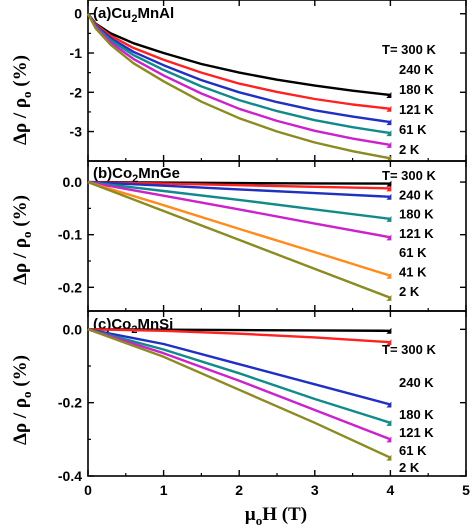 This screenshot has width=474, height=529. Describe the element at coordinates (136, 175) in the screenshot. I see `panel-b-label: (b)Co2MnGe` at that location.